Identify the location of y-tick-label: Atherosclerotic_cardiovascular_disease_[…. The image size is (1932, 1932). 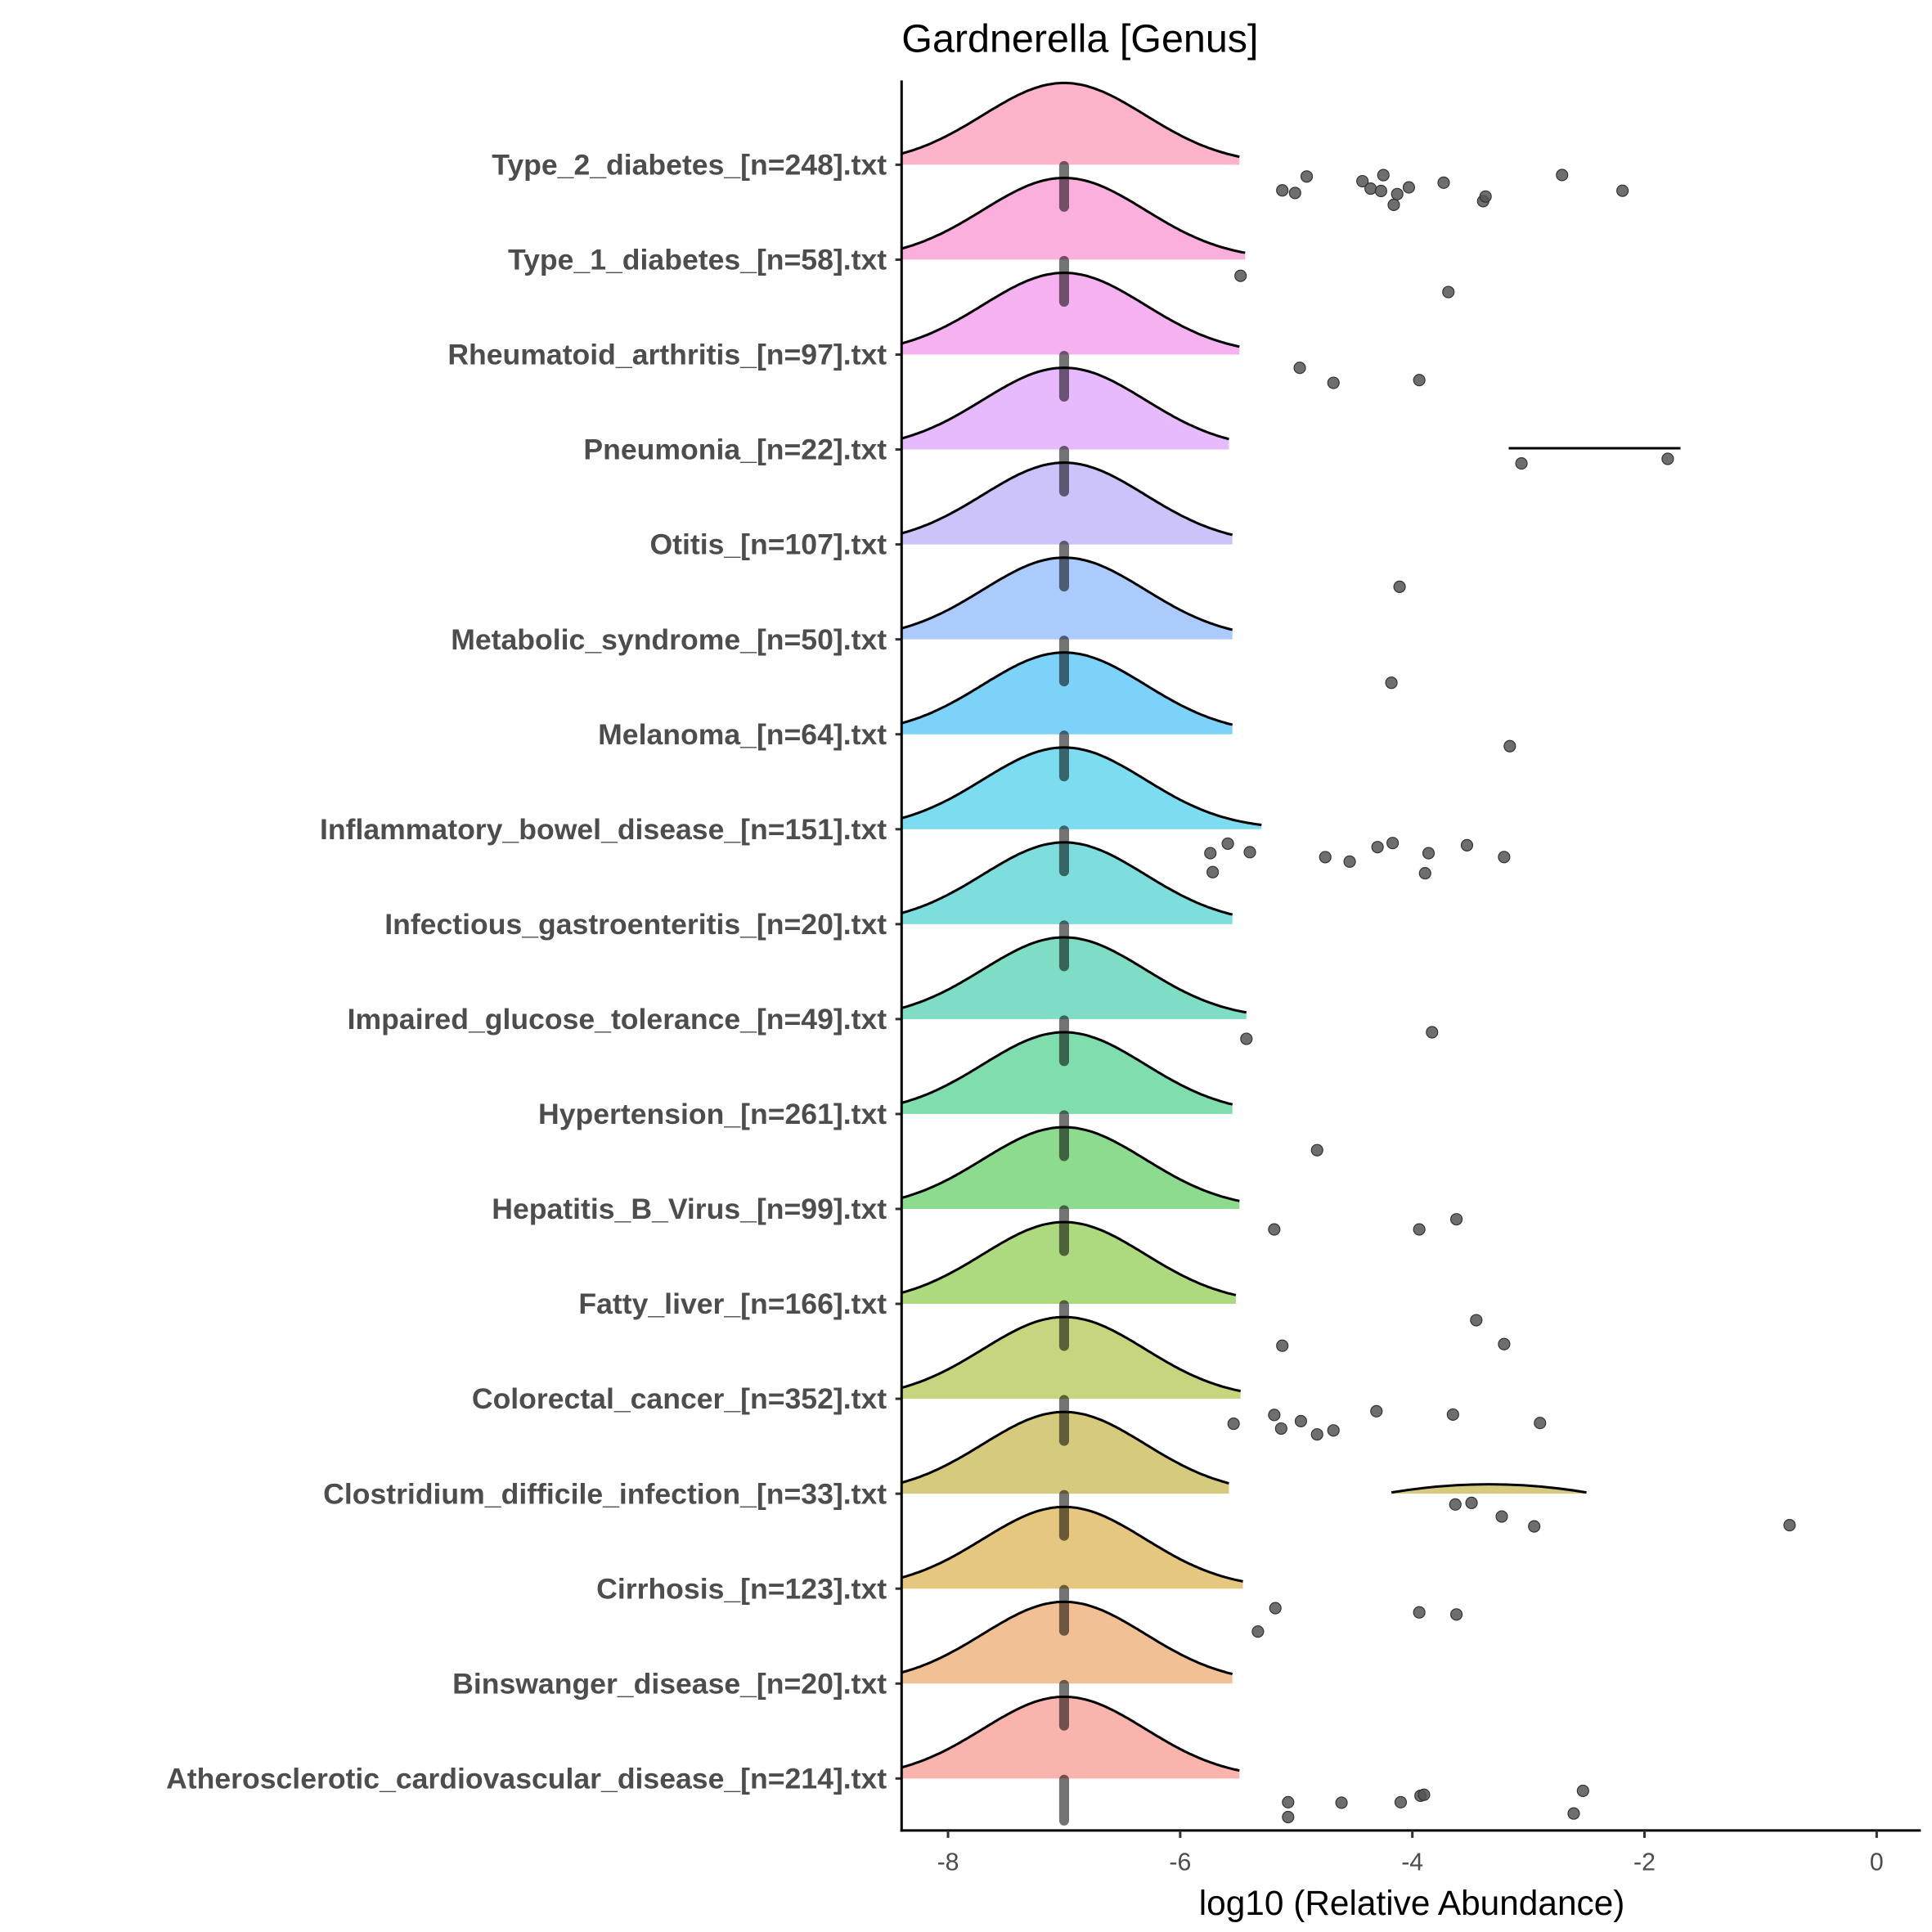
(526, 1779).